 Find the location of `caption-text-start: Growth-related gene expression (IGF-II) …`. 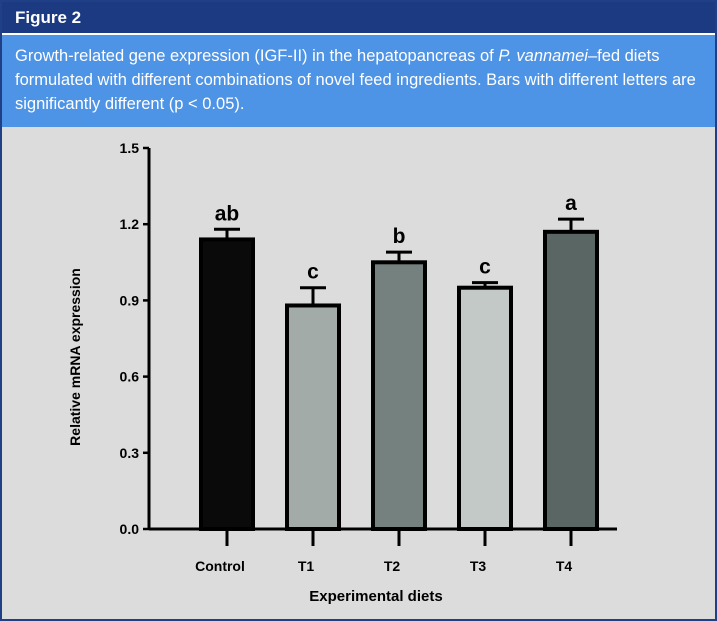

caption-text-start: Growth-related gene expression (IGF-II) … is located at coordinates (257, 56).